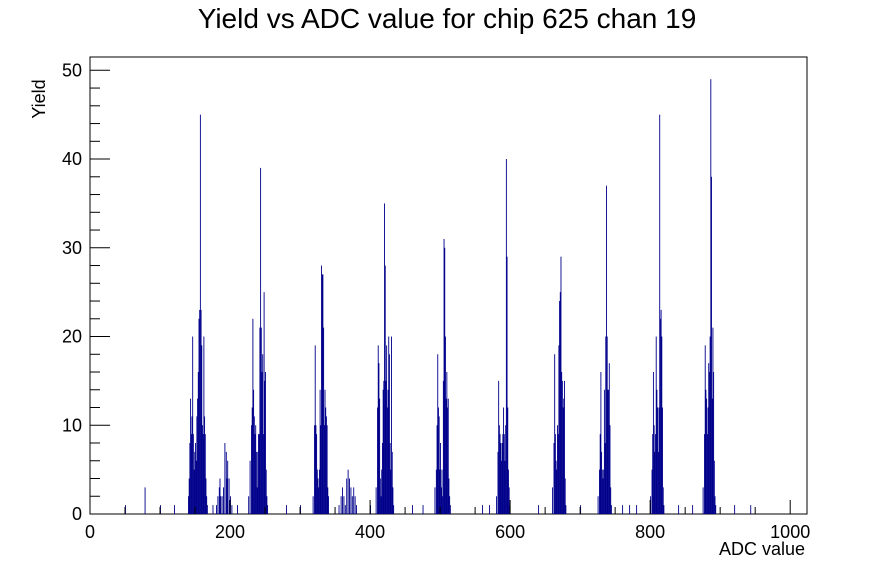  I want to click on chart-title: Yield vs ADC value for chip 625 chan 19, so click(447, 18).